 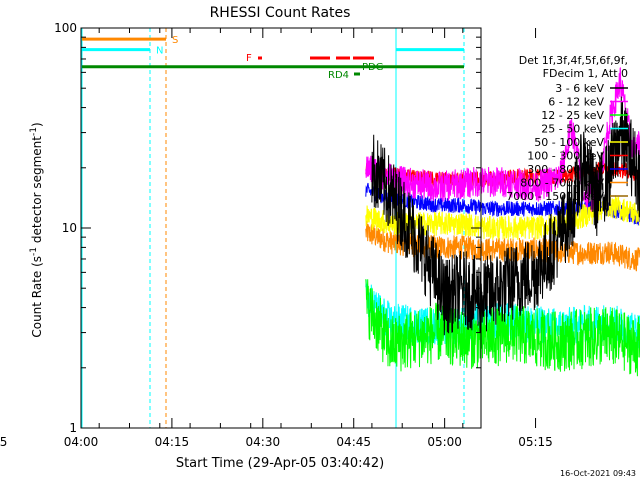 I want to click on y-axis-label-sup1: -1, so click(x=34, y=251).